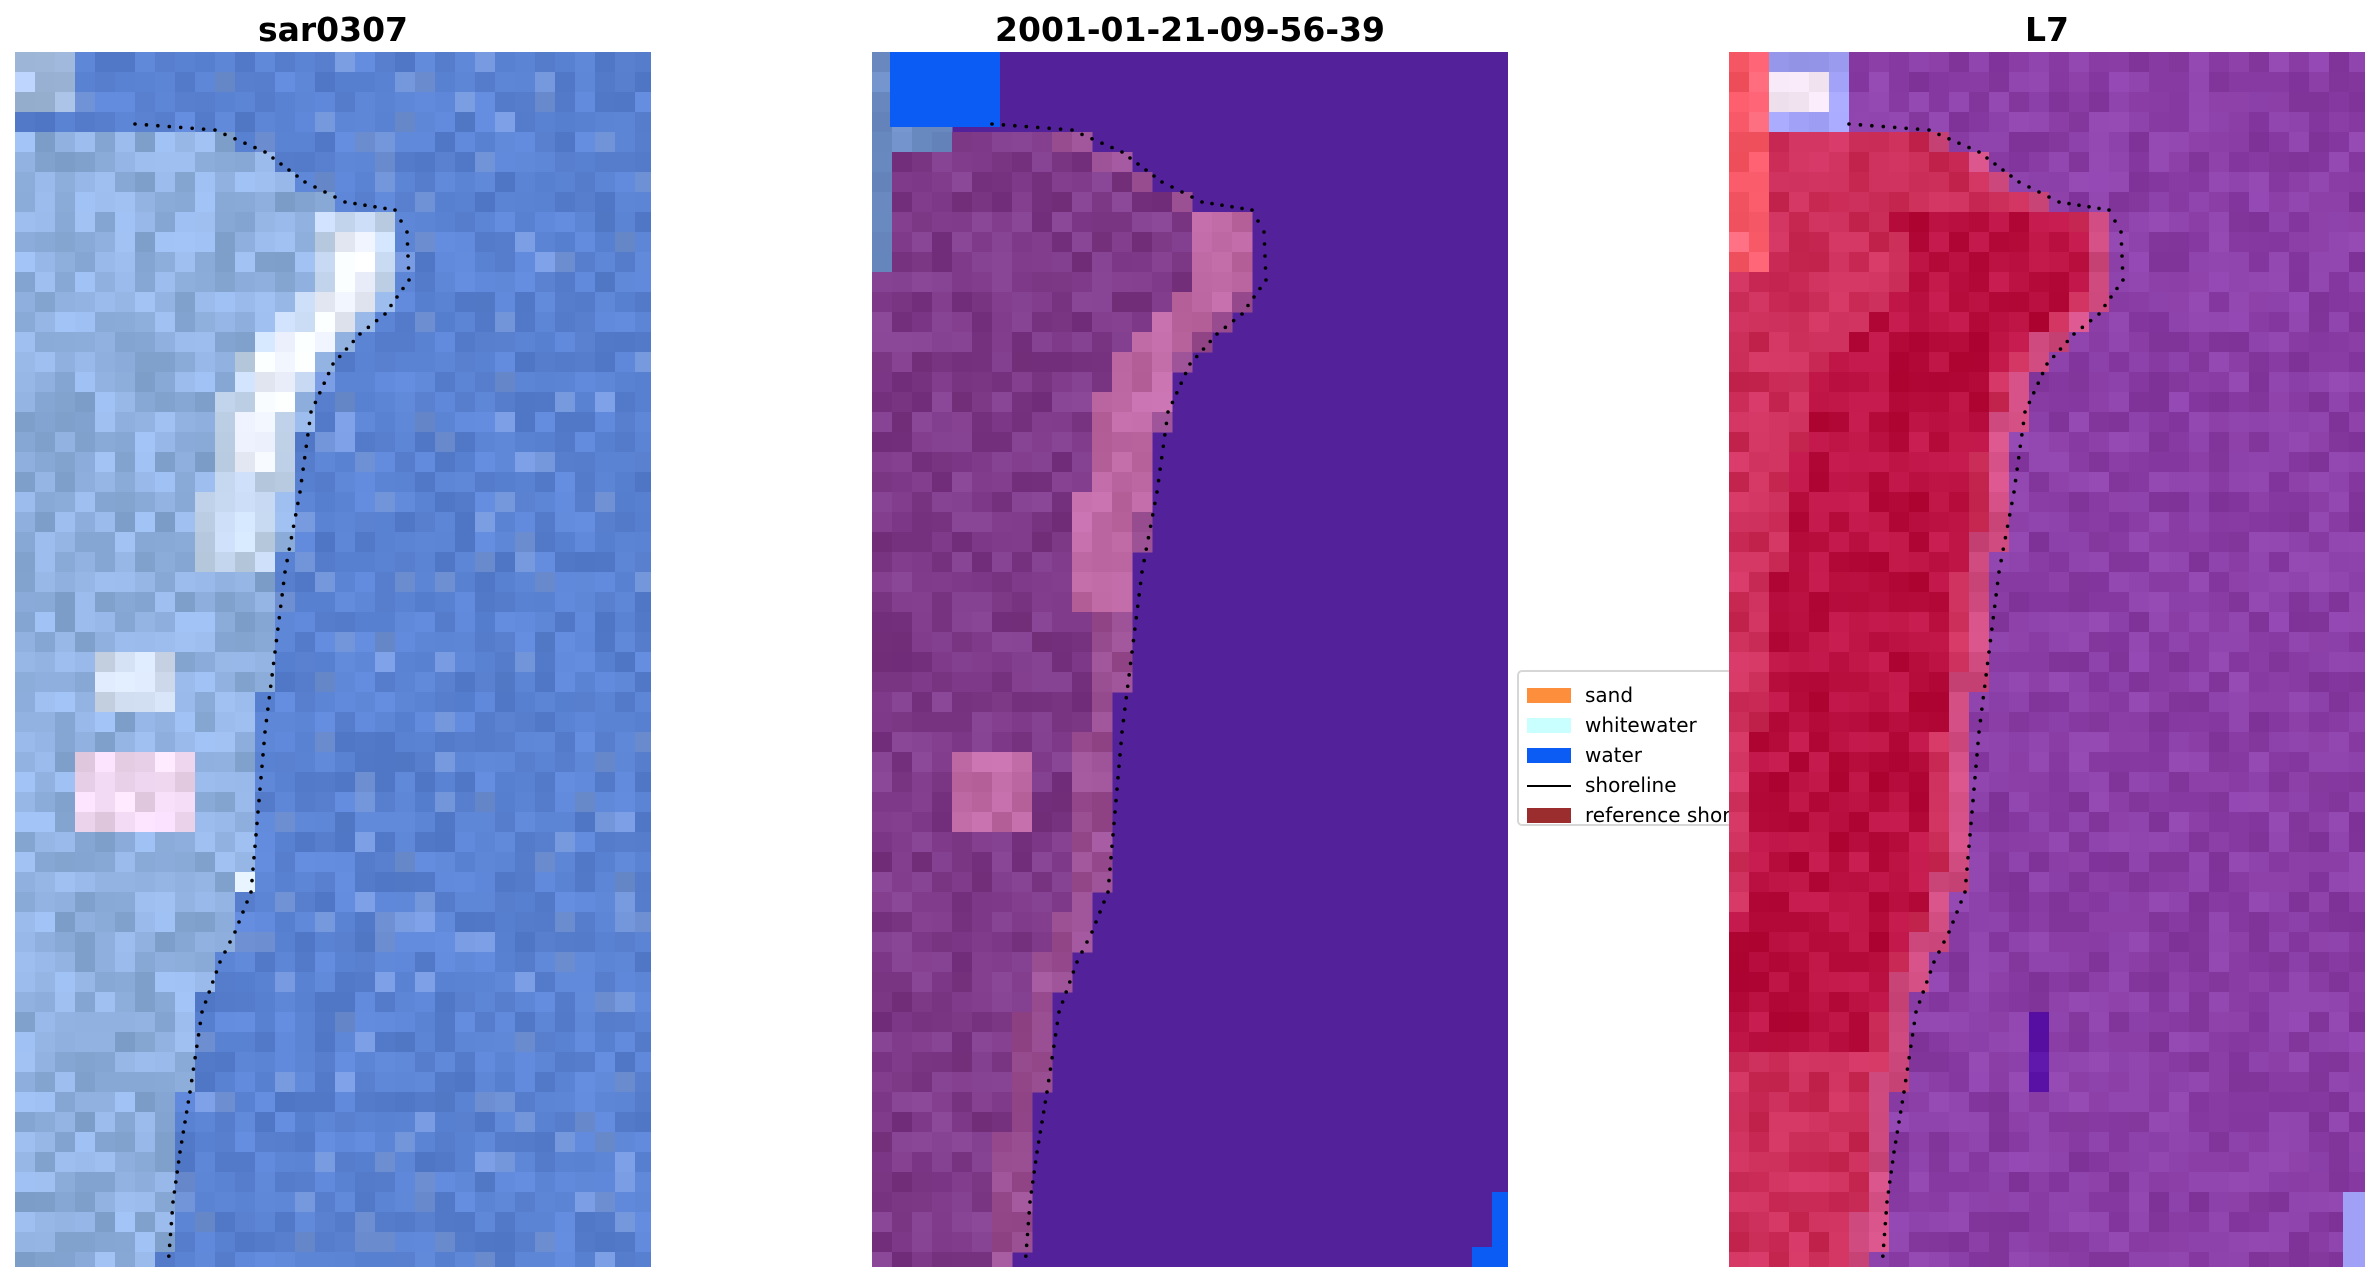 The image size is (2380, 1283). What do you see at coordinates (1609, 695) in the screenshot?
I see `legend-label-sand: sand` at bounding box center [1609, 695].